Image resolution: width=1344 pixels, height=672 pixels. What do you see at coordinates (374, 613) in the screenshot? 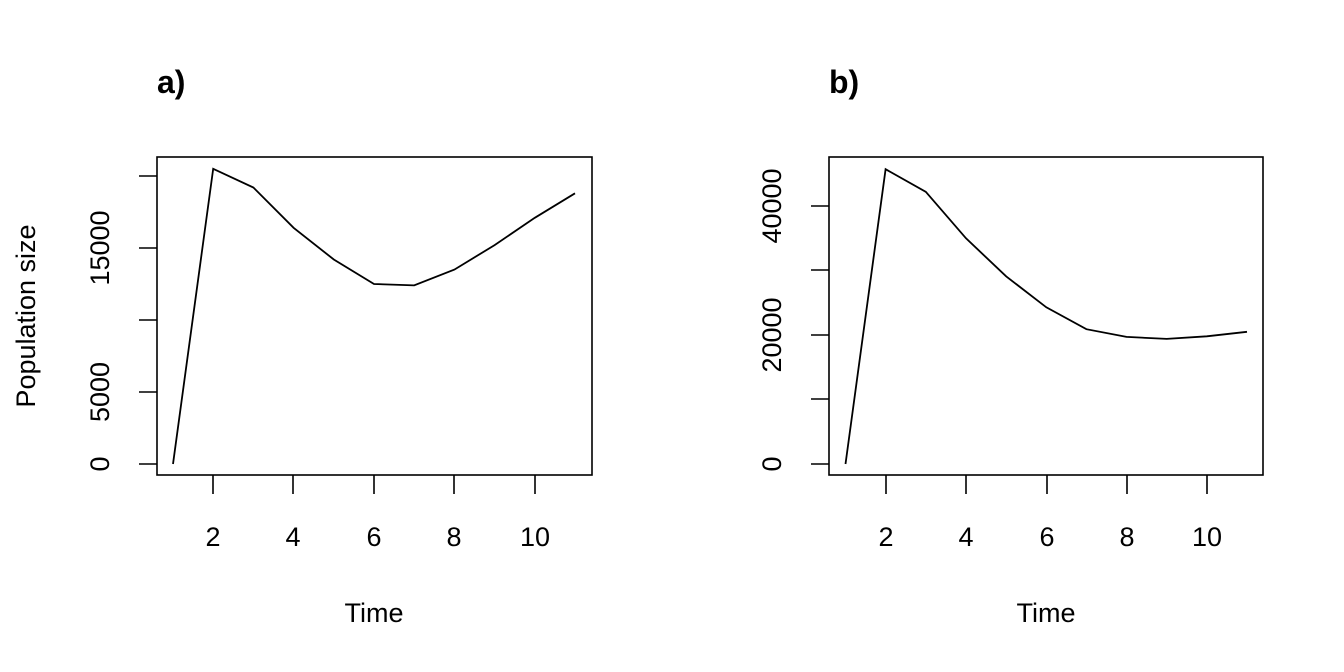
I see `panel-a-x-axis-label: Time` at bounding box center [374, 613].